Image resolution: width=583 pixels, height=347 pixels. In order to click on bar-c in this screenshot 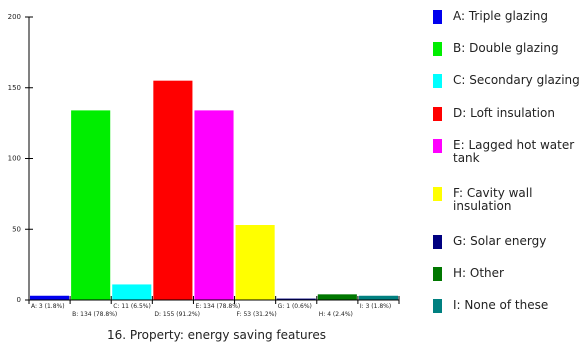, I will do `click(132, 292)`.